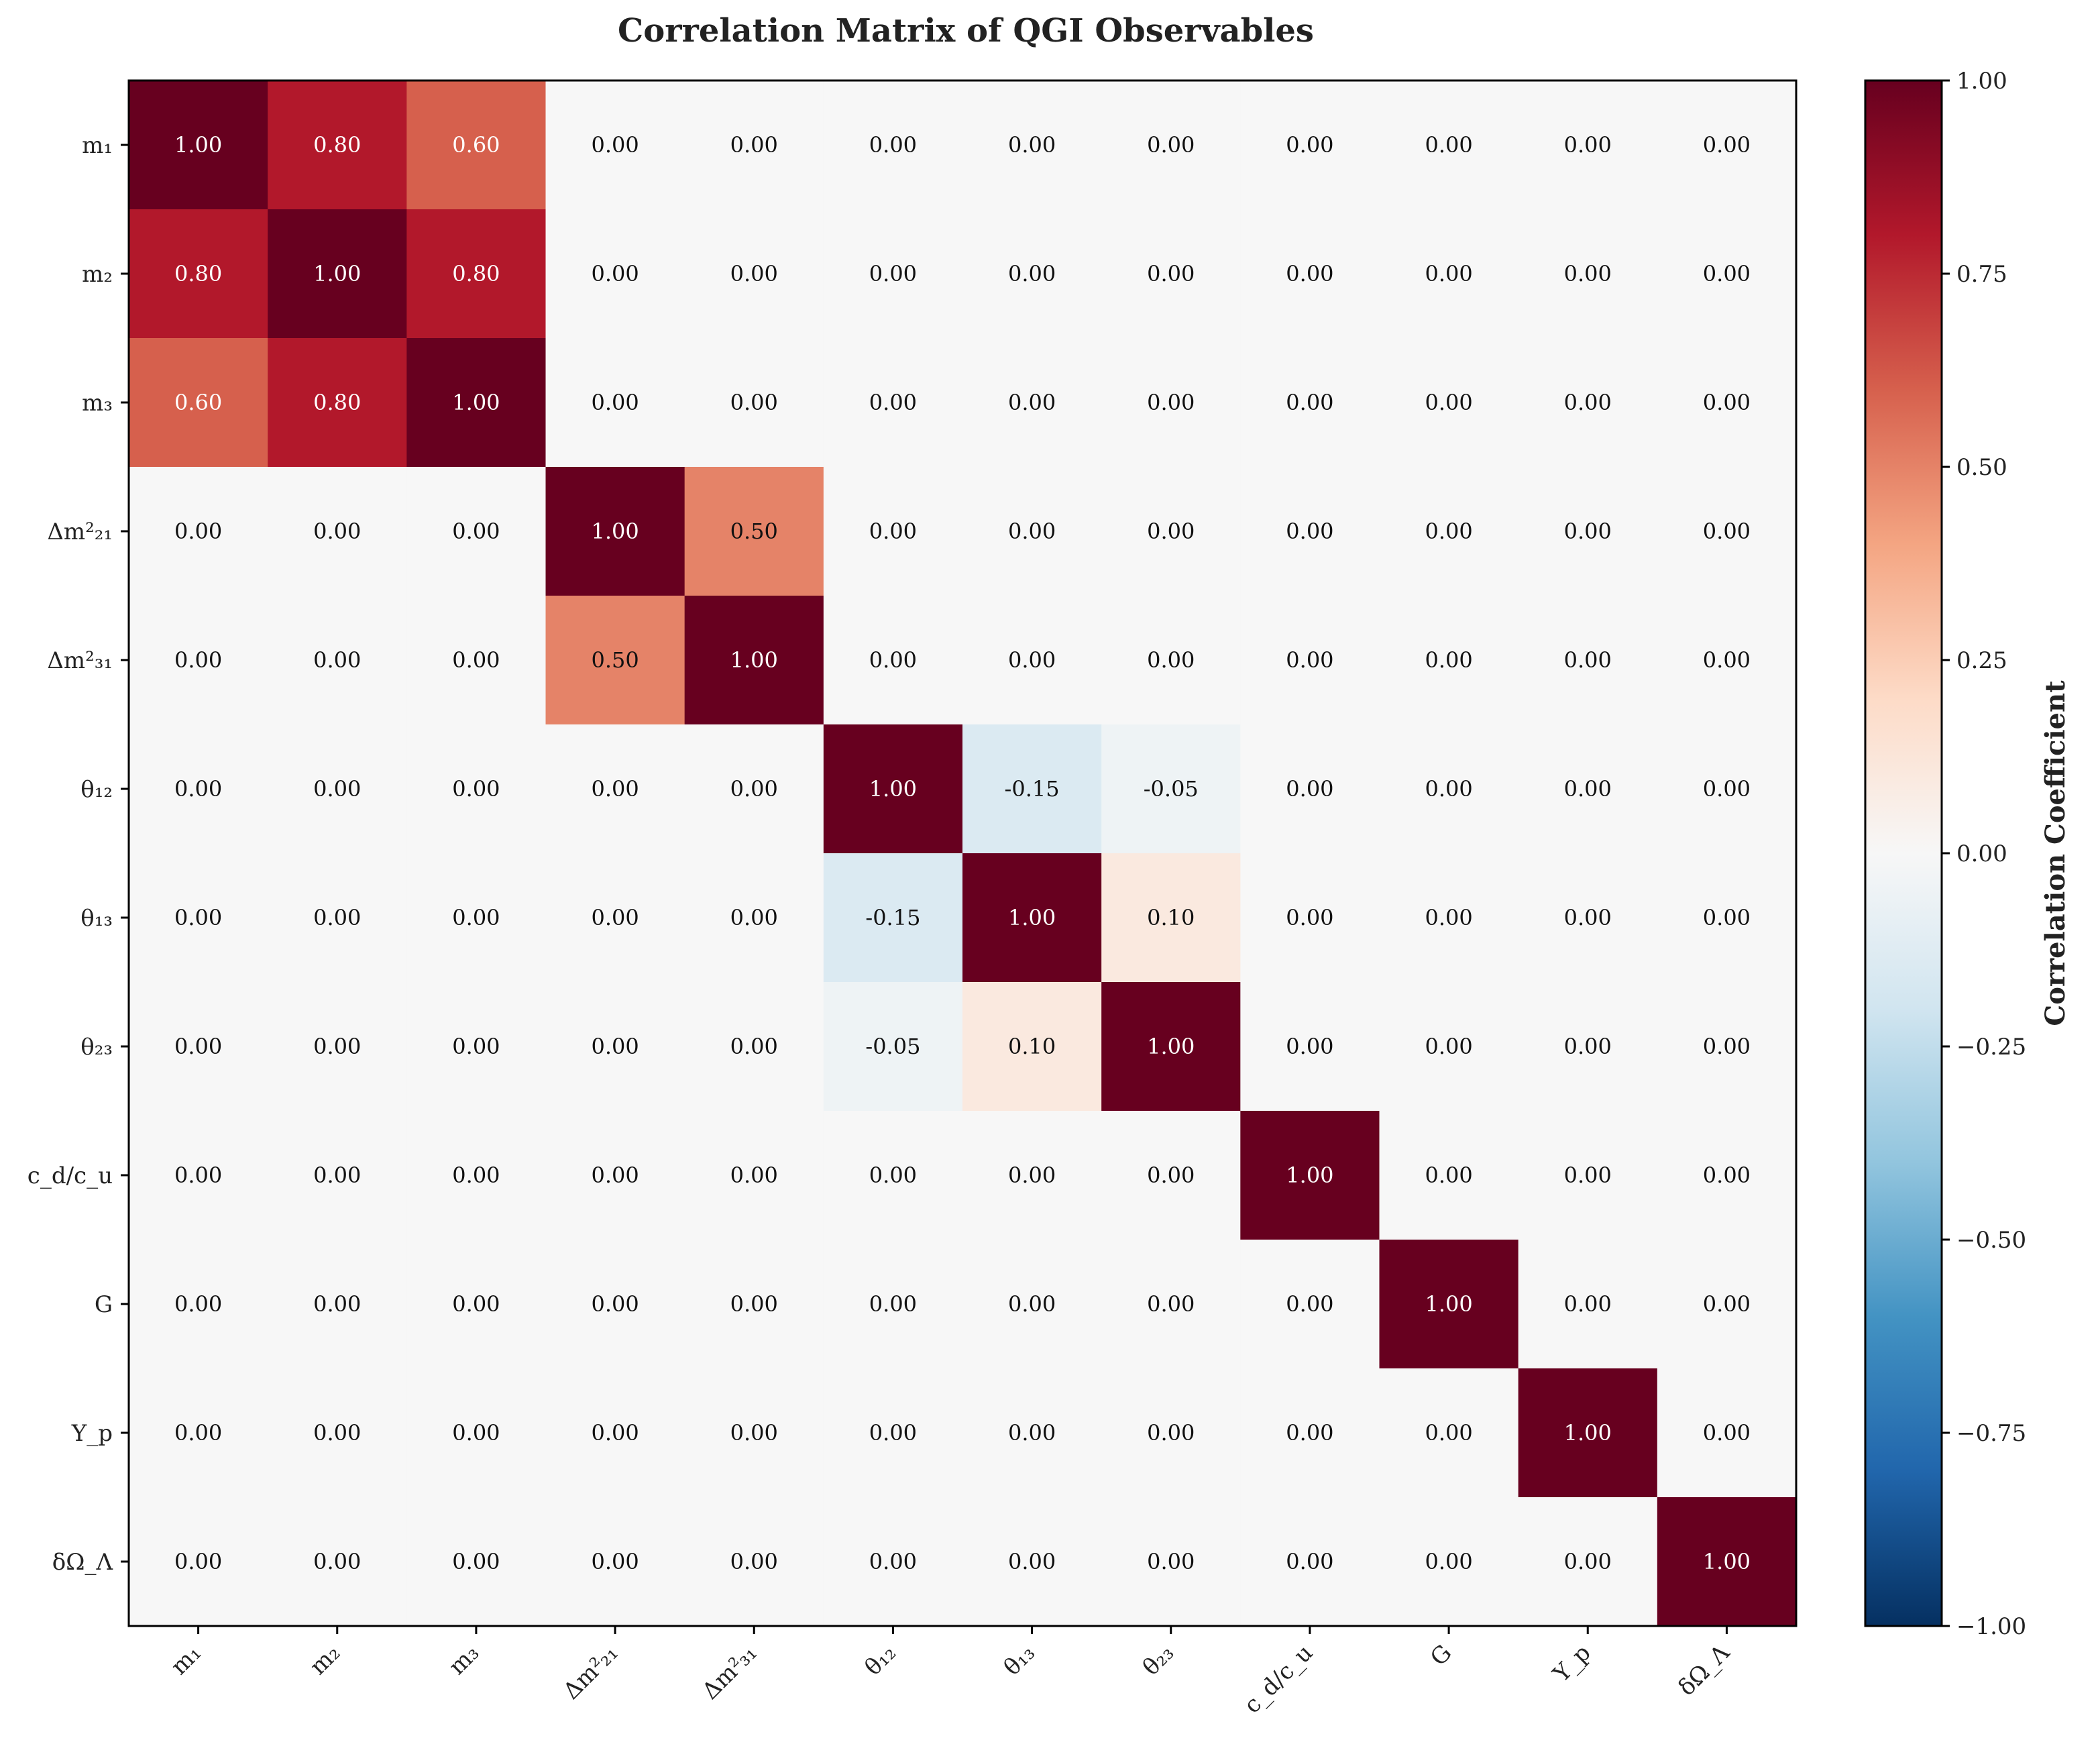 This screenshot has width=2100, height=1738. What do you see at coordinates (1158, 1660) in the screenshot?
I see `x-tick-label: θ₂₃` at bounding box center [1158, 1660].